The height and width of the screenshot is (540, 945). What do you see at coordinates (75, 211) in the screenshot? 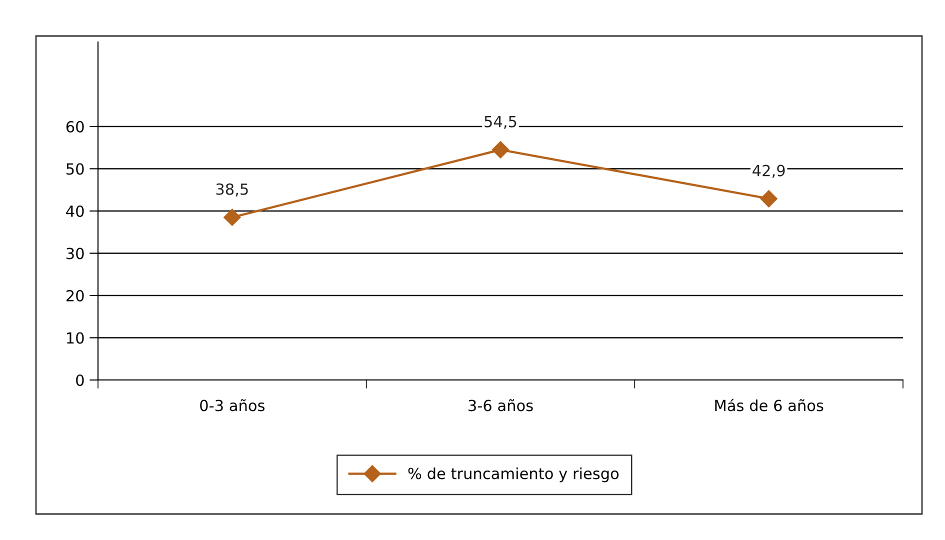
I see `y-tick-label: 40` at bounding box center [75, 211].